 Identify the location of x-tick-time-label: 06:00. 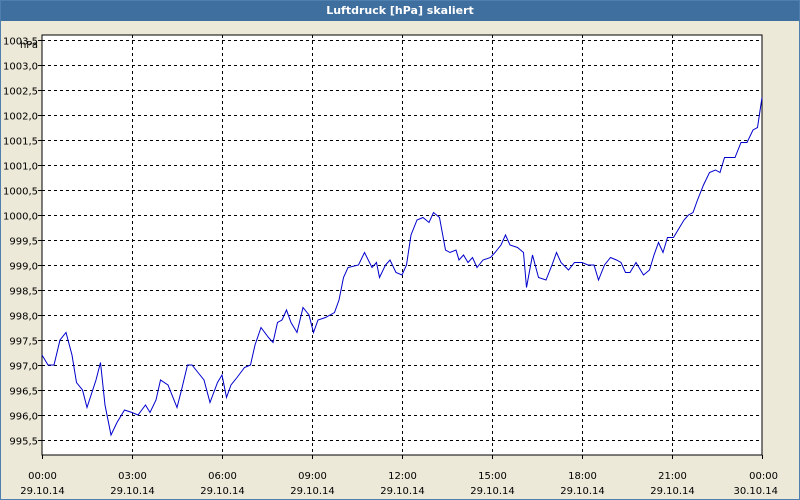
(222, 476).